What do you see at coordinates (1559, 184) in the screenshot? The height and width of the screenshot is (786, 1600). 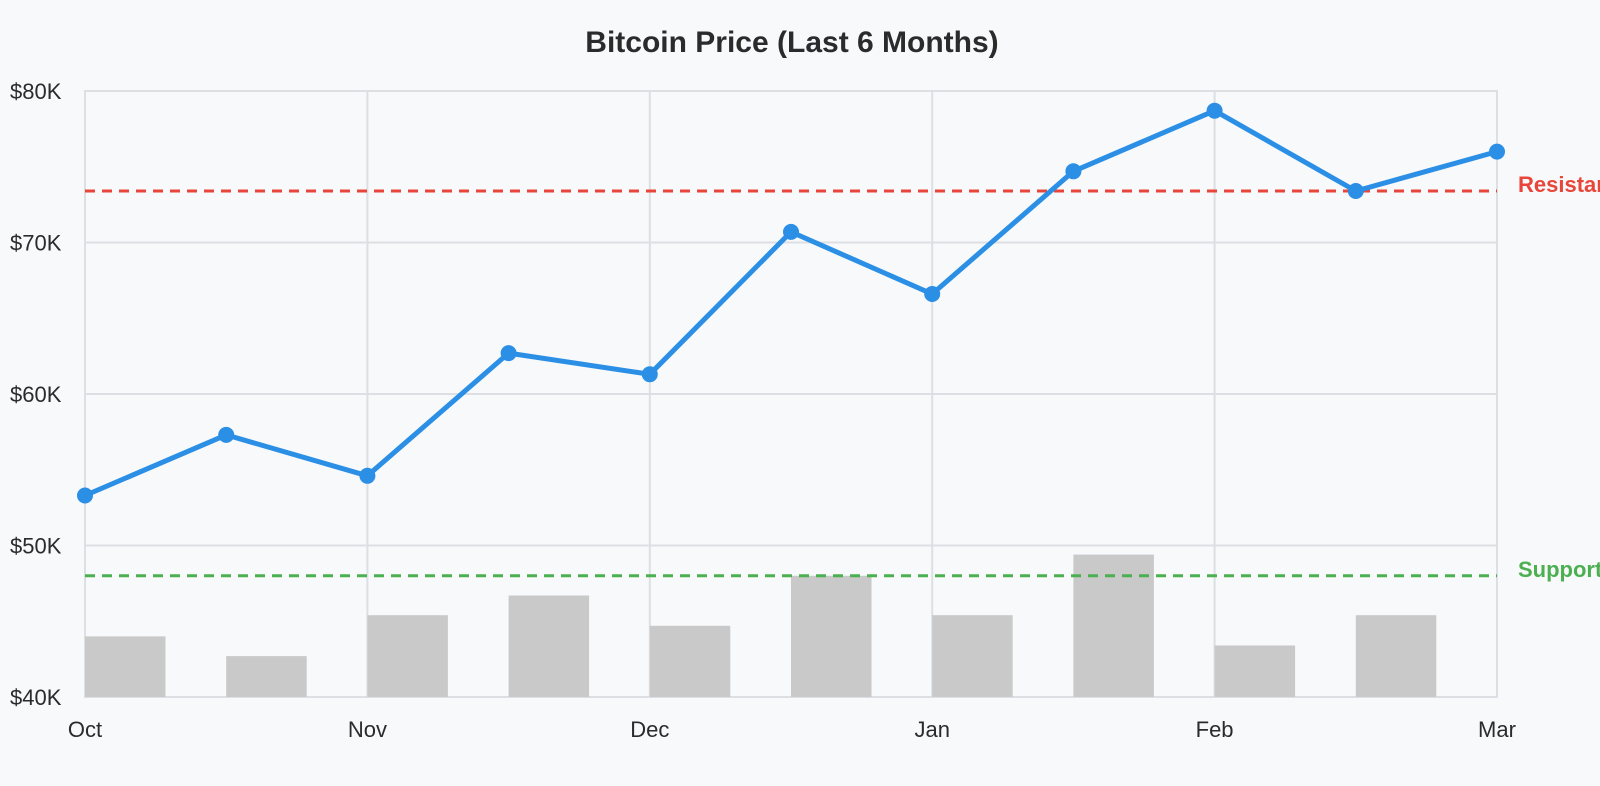 I see `reference-line-label: Resistance` at bounding box center [1559, 184].